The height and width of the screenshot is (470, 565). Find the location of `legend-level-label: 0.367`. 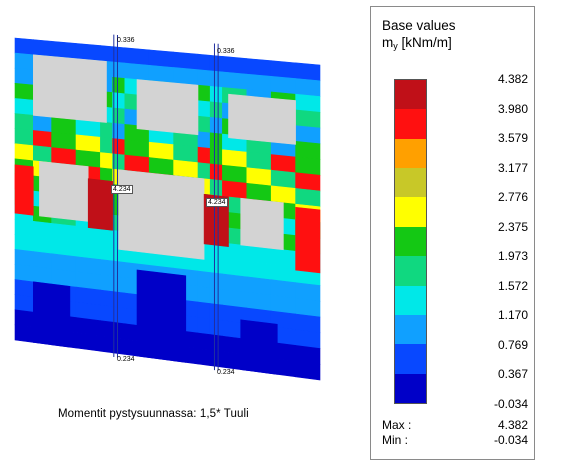

legend-level-label: 0.367 is located at coordinates (512, 374).